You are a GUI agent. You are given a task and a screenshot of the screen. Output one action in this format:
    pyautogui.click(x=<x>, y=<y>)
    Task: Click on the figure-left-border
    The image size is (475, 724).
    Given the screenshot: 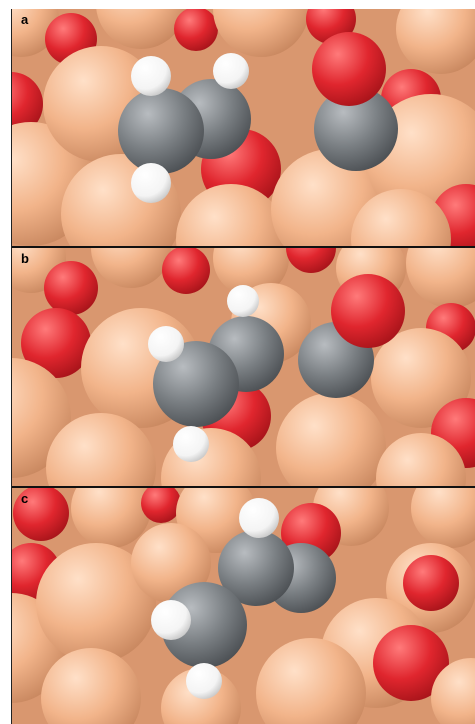 What is the action you would take?
    pyautogui.click(x=11, y=366)
    